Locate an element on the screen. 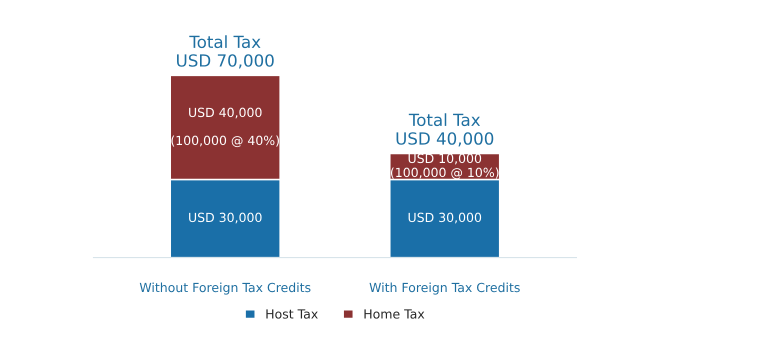  data-label: USD 10,000 (100,000 @ 10%) is located at coordinates (444, 167).